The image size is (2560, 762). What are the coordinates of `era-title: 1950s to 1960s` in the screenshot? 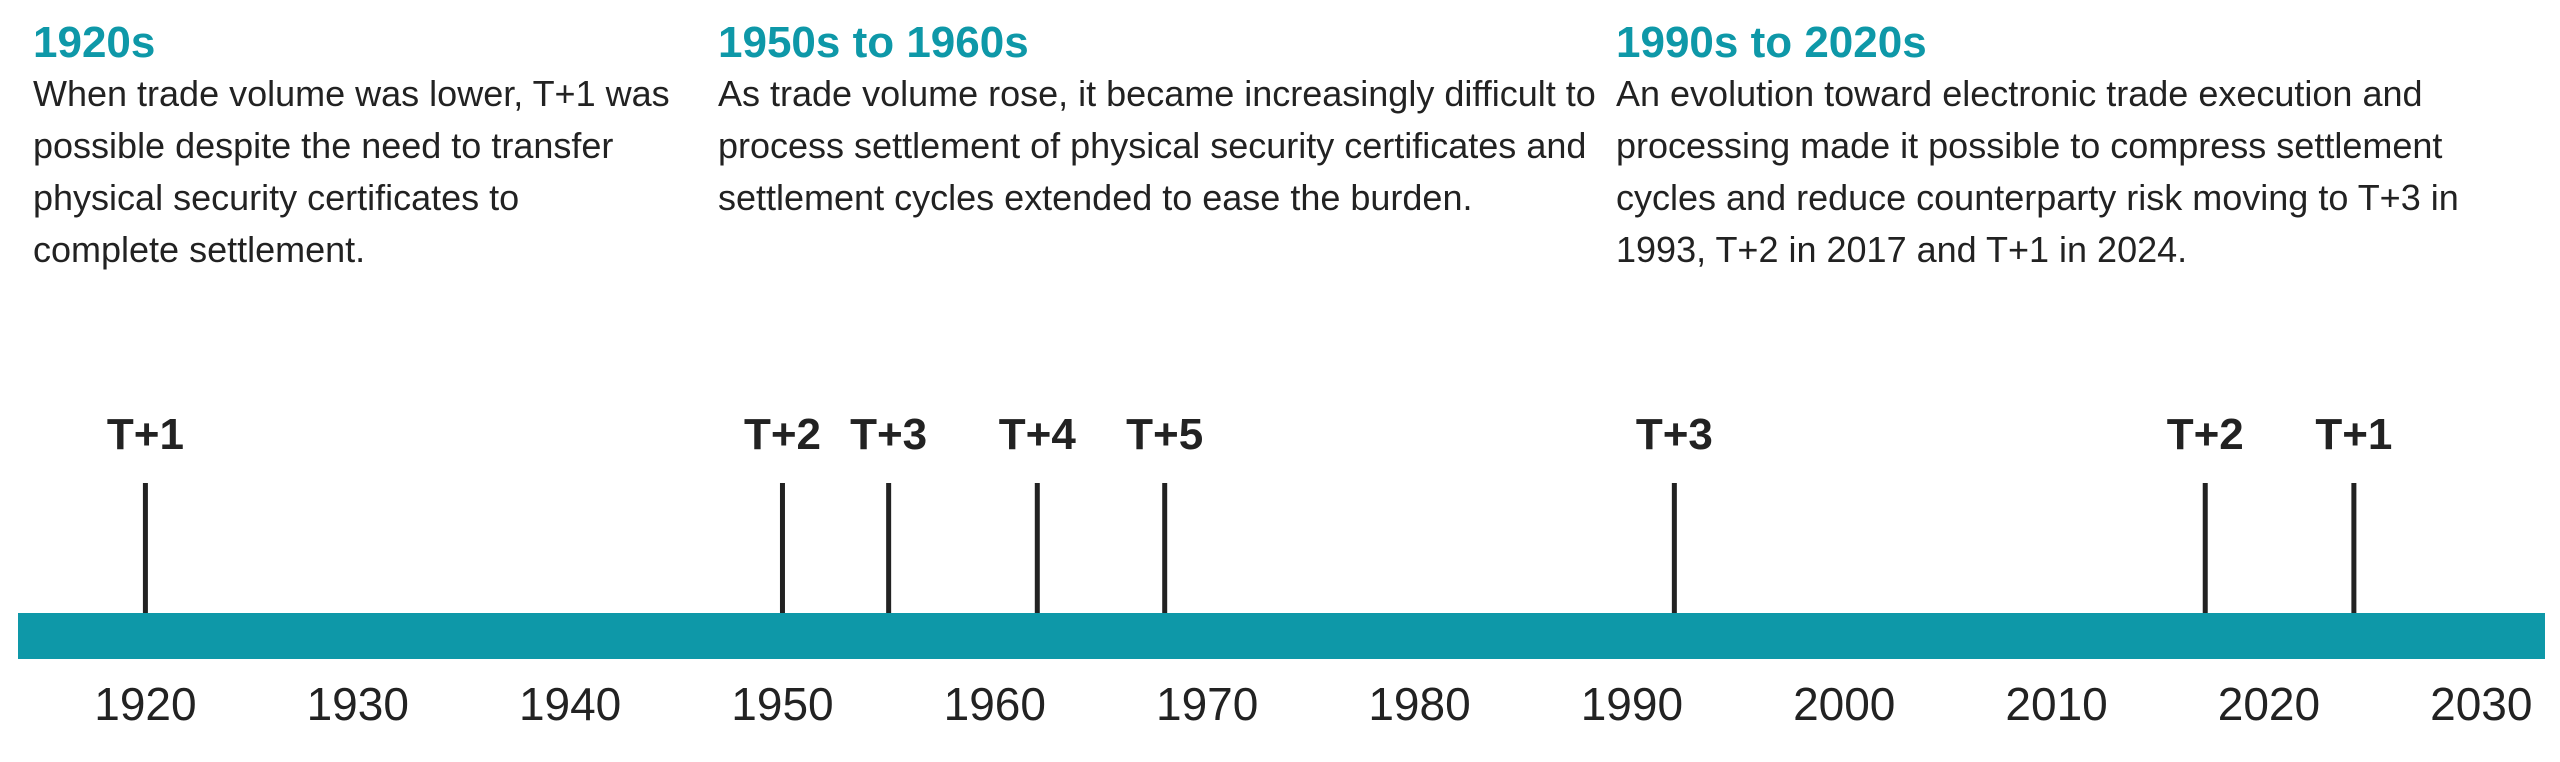 It's located at (873, 42).